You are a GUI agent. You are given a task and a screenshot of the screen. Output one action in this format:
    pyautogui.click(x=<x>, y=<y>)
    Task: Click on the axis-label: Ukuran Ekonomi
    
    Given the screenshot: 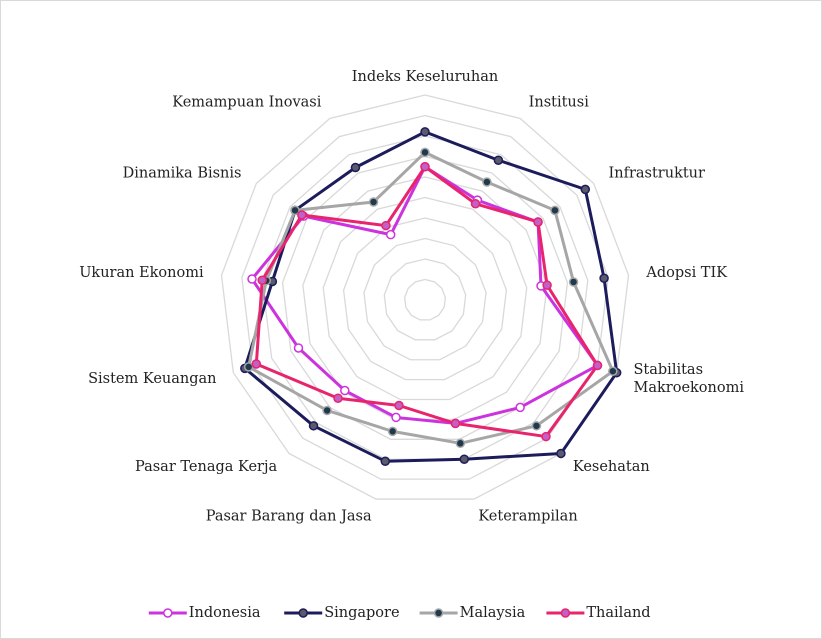 What is the action you would take?
    pyautogui.click(x=141, y=273)
    